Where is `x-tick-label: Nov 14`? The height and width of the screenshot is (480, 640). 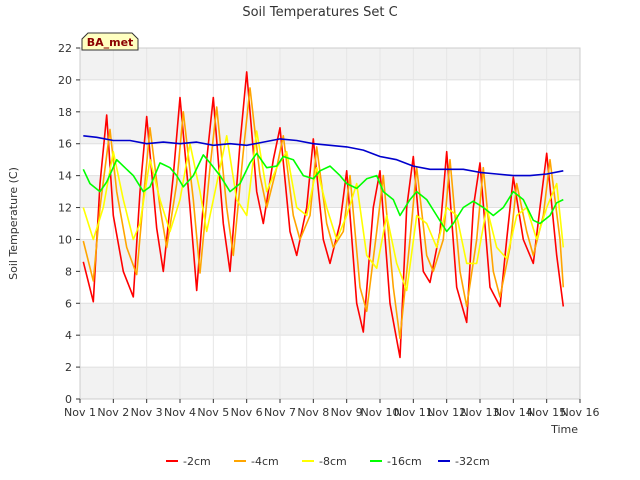
x-tick-label: Nov 14 is located at coordinates (513, 412).